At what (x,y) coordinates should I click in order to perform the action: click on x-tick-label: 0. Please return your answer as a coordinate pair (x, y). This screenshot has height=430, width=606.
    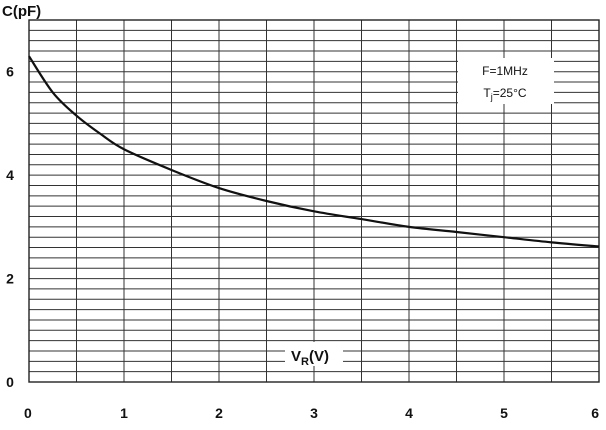
    Looking at the image, I should click on (28, 413).